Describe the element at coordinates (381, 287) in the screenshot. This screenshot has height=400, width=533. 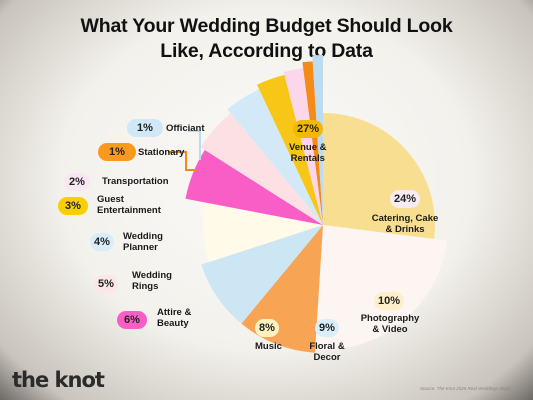
I see `pie-slice-catering-cake-drinks` at that location.